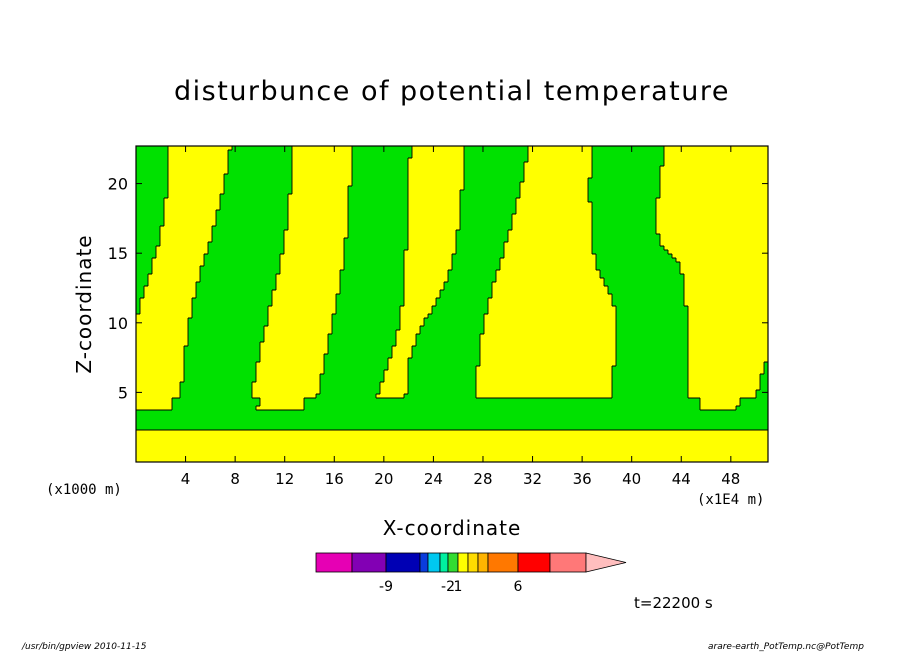 Image resolution: width=904 pixels, height=654 pixels. Describe the element at coordinates (84, 647) in the screenshot. I see `footer-left: /usr/bin/gpview 2010-11-15` at that location.